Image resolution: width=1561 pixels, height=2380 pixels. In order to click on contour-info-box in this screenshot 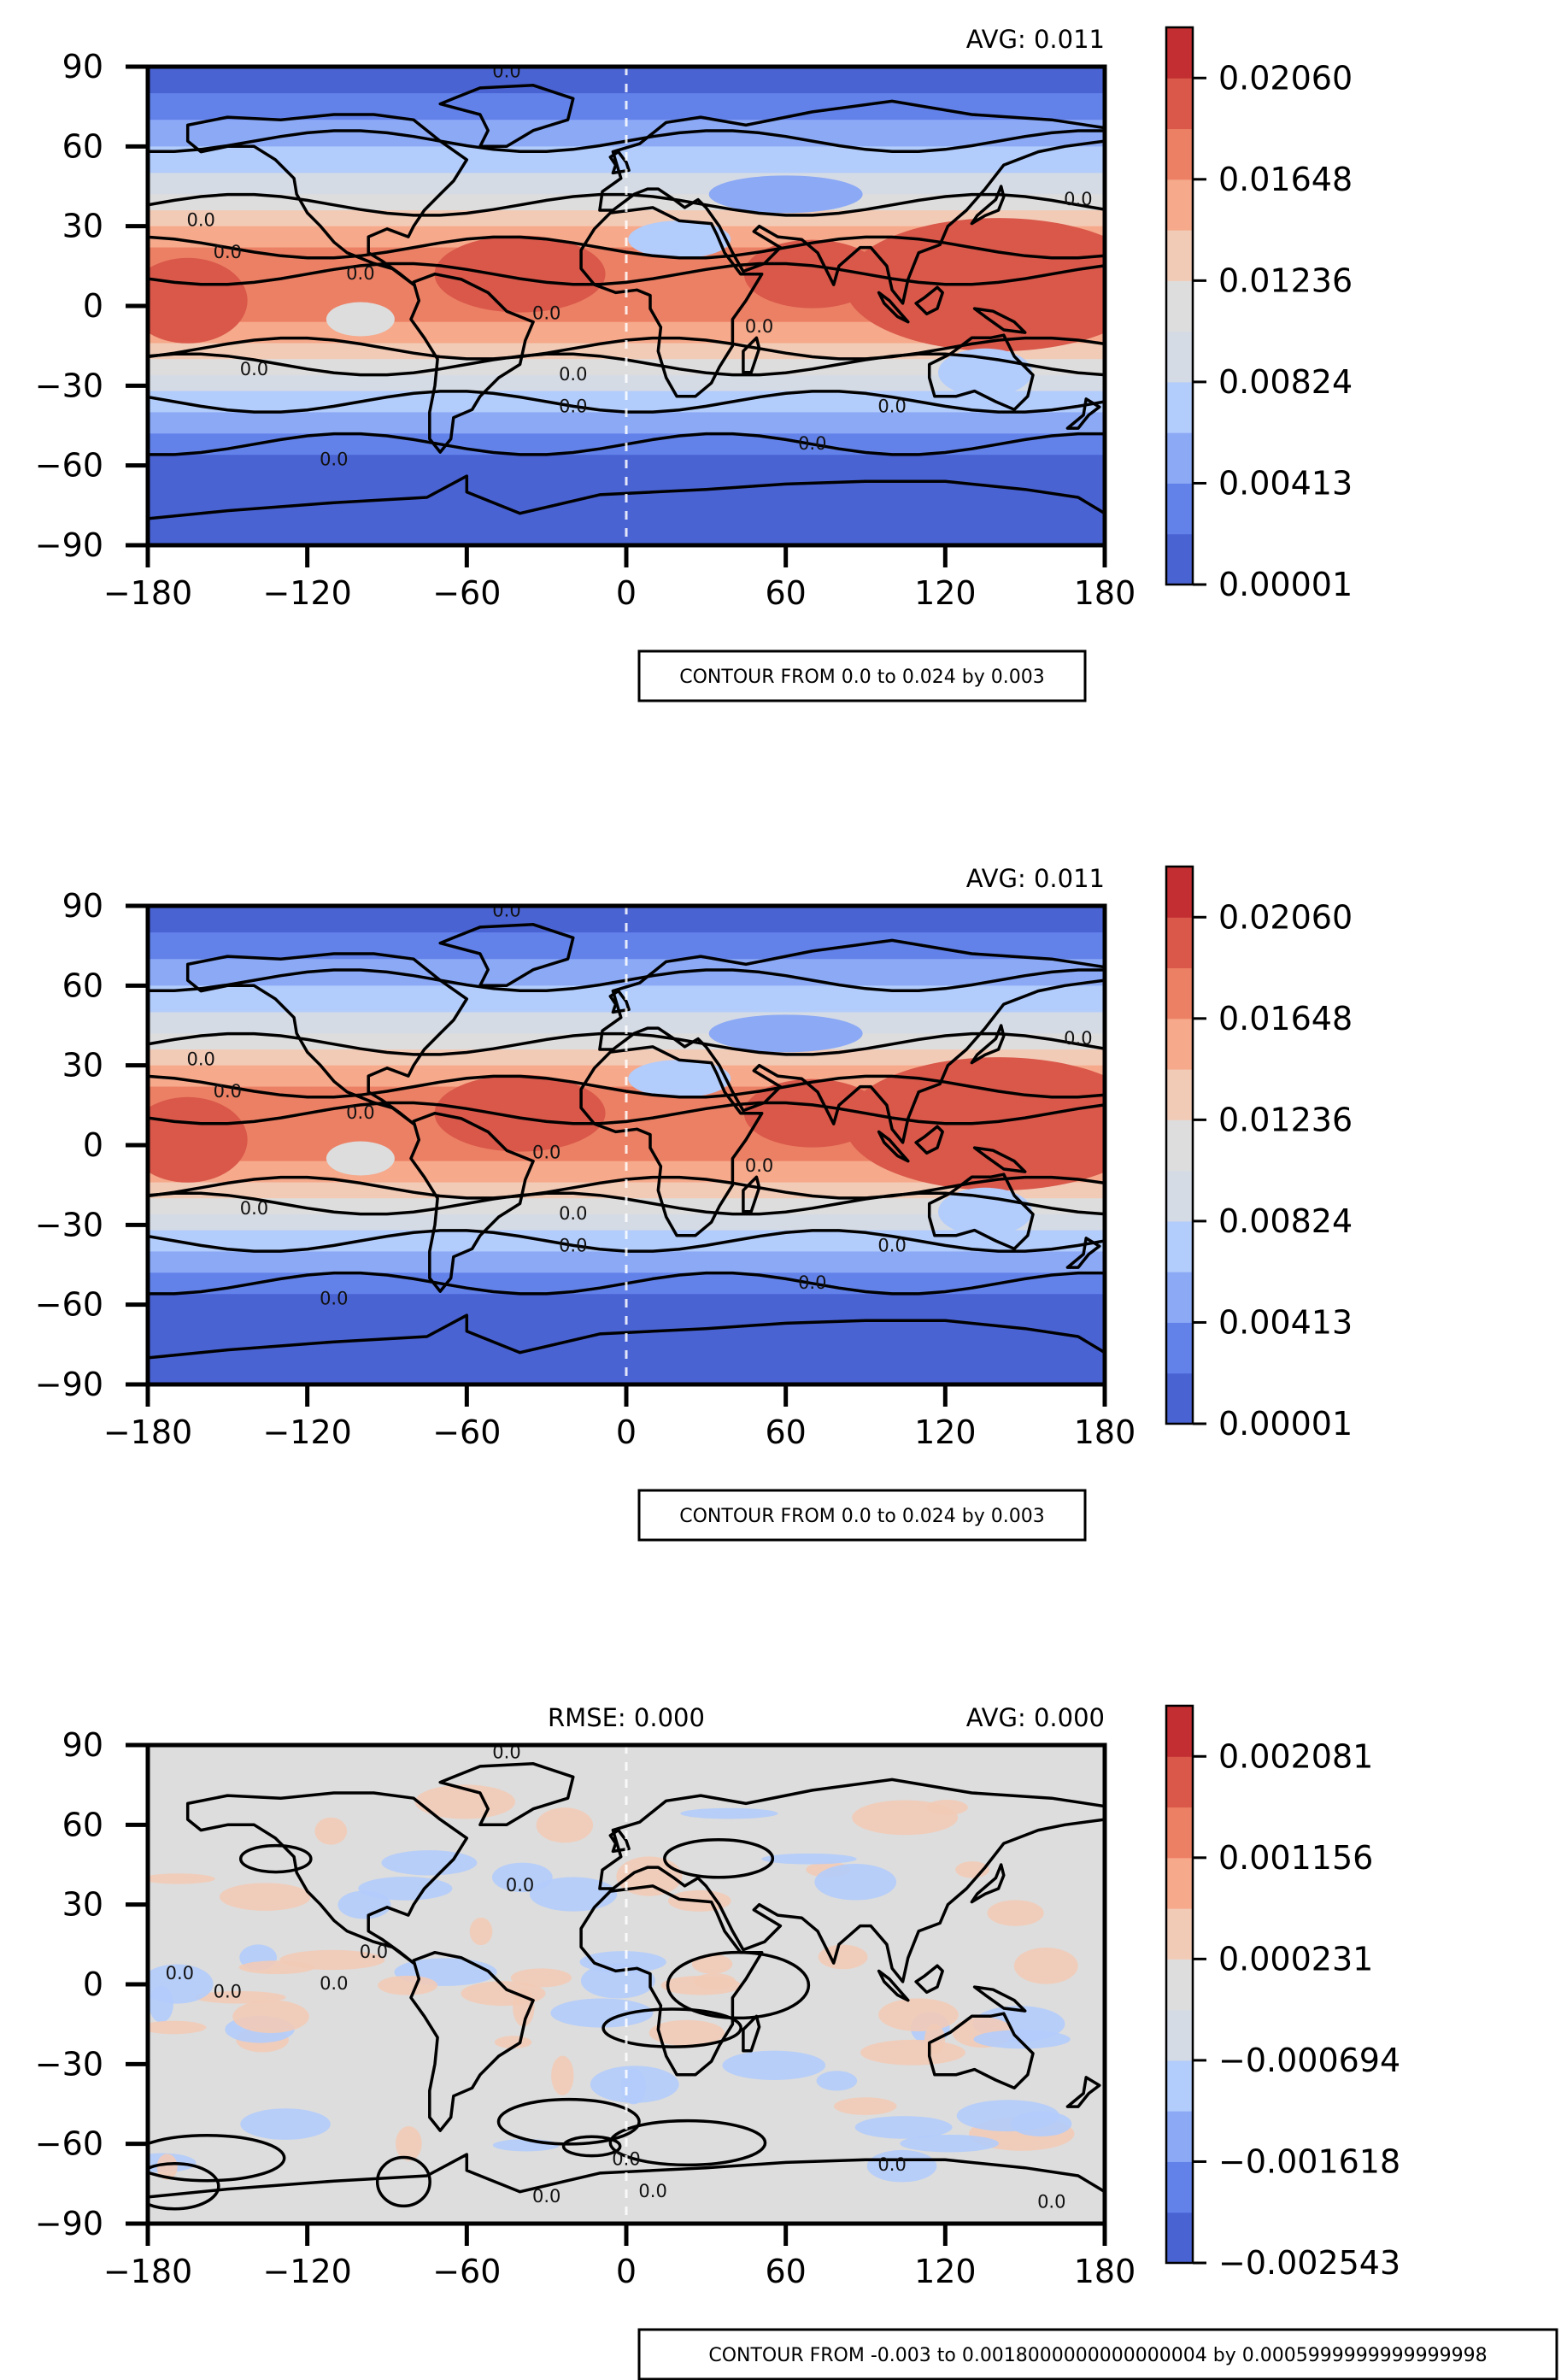, I will do `click(1097, 2354)`.